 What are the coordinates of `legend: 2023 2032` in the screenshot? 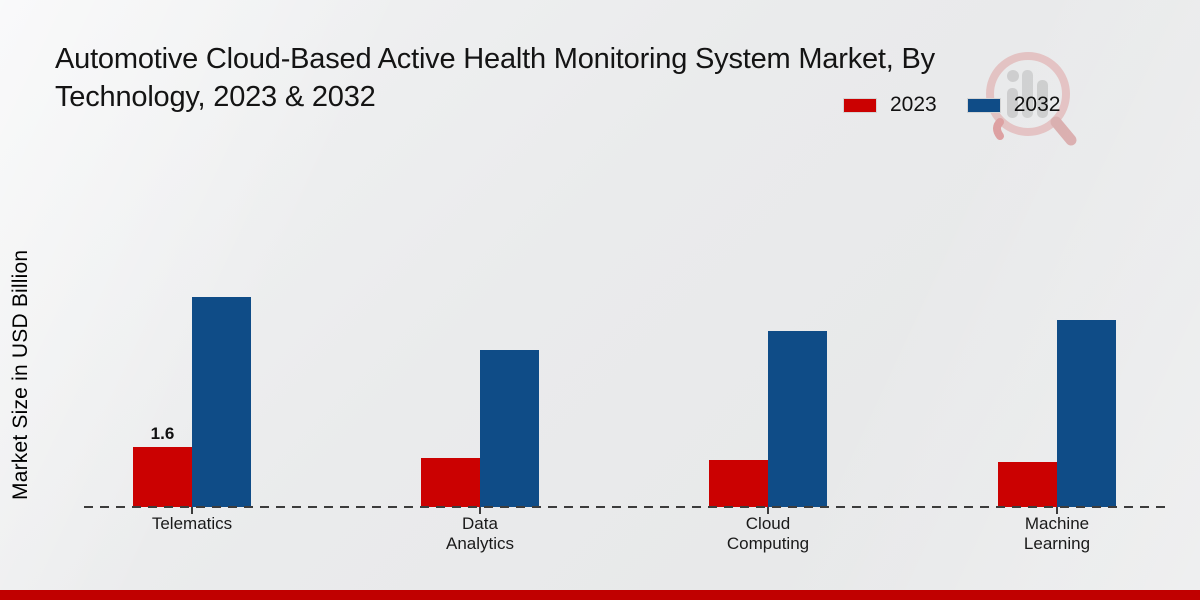 It's located at (951, 105).